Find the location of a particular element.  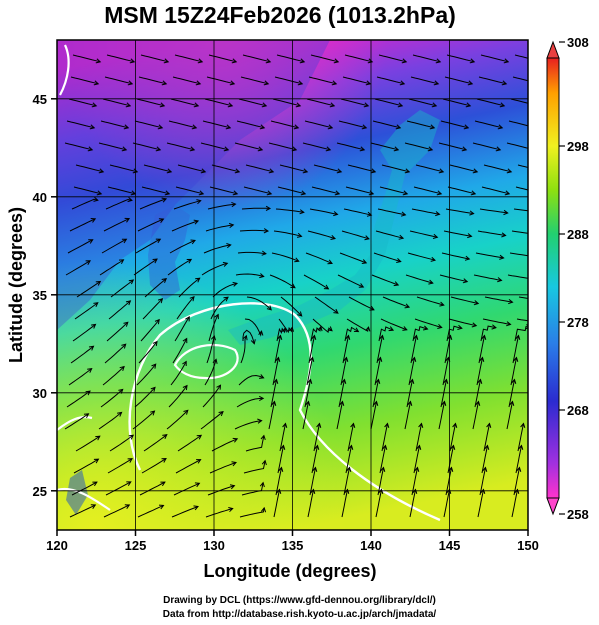

colorbar-tick-label: 288 is located at coordinates (578, 234).